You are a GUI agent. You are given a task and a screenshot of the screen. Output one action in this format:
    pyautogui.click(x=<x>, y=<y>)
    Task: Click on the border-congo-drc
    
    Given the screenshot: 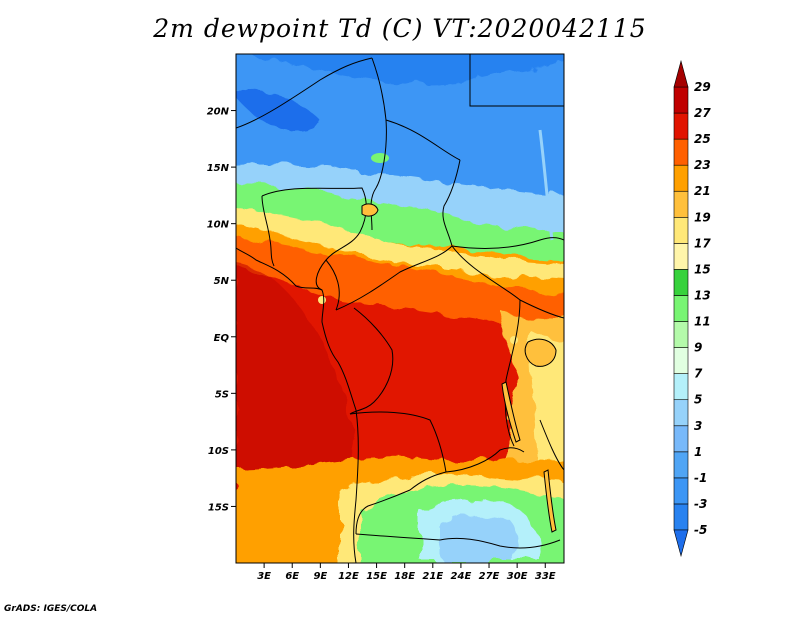 What is the action you would take?
    pyautogui.click(x=371, y=361)
    